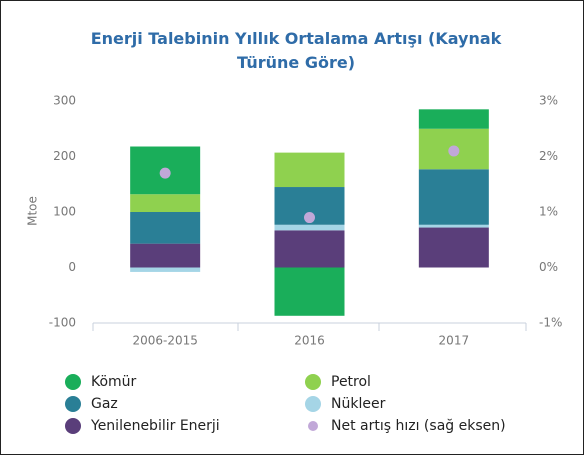 The width and height of the screenshot is (584, 455). I want to click on y2-tick-label: -1%, so click(550, 323).